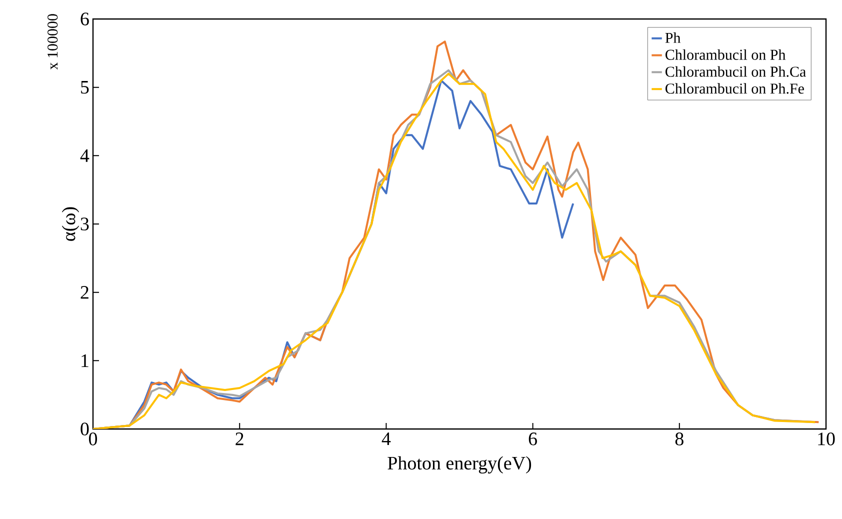  What do you see at coordinates (386, 439) in the screenshot?
I see `x-tick-label: 4` at bounding box center [386, 439].